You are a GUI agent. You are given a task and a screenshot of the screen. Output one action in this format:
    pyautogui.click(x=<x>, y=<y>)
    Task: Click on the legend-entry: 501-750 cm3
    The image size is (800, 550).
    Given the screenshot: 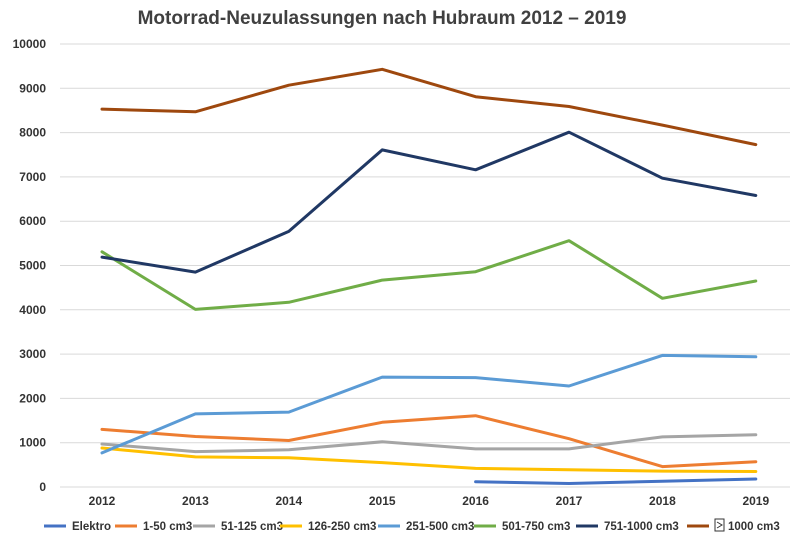 What is the action you would take?
    pyautogui.click(x=522, y=527)
    